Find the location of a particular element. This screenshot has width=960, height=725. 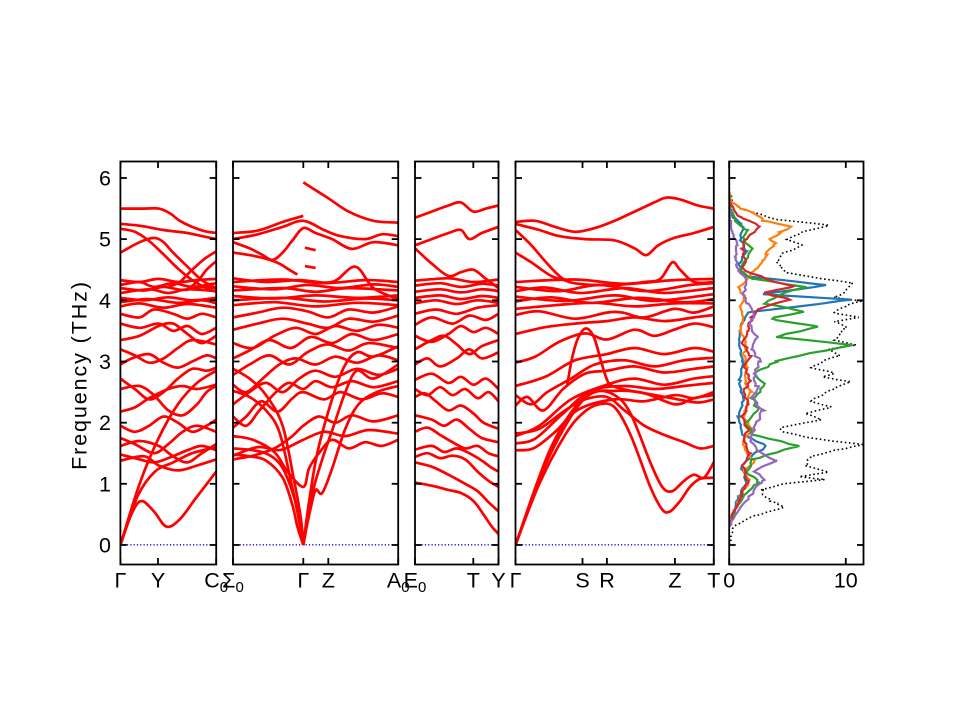

svg-text: 5 is located at coordinates (105, 240).